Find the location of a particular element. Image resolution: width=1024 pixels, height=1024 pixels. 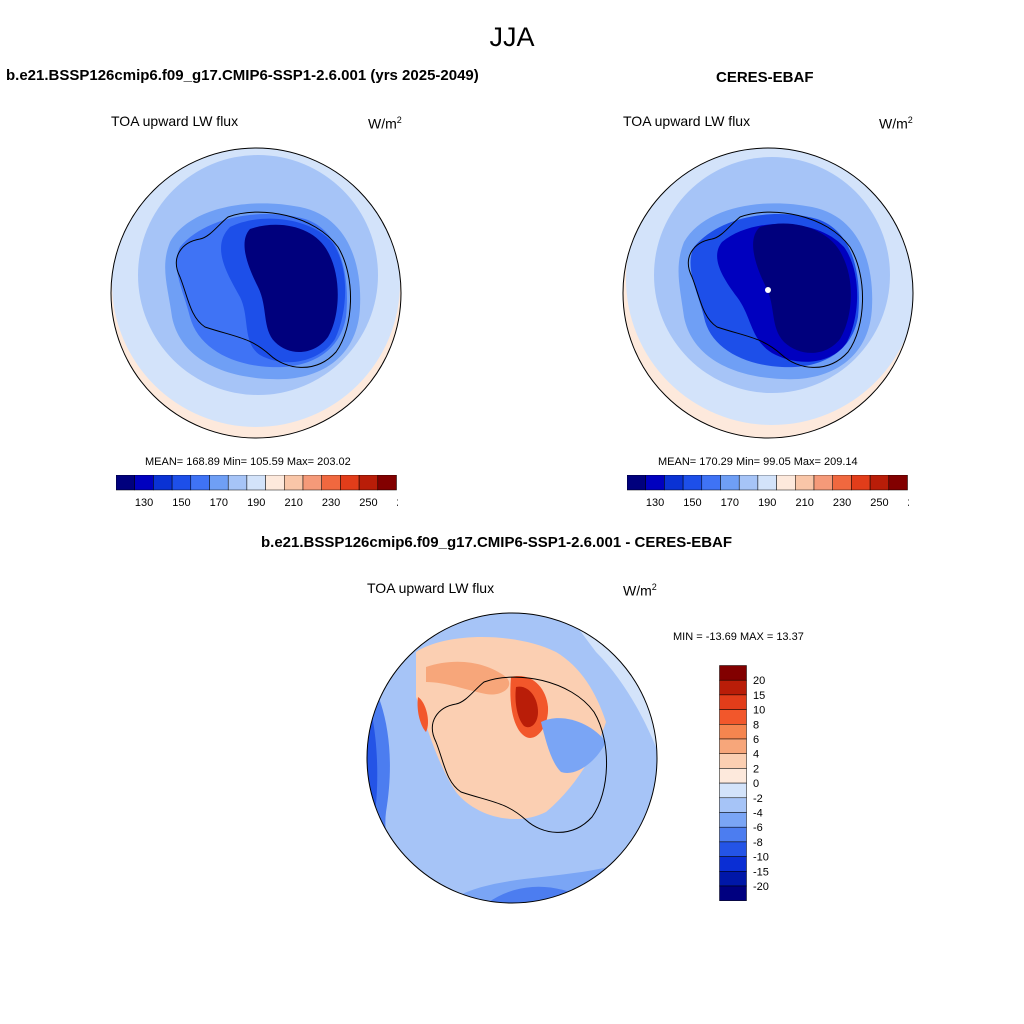

panel2-colorbar-label: 270 is located at coordinates (908, 503).